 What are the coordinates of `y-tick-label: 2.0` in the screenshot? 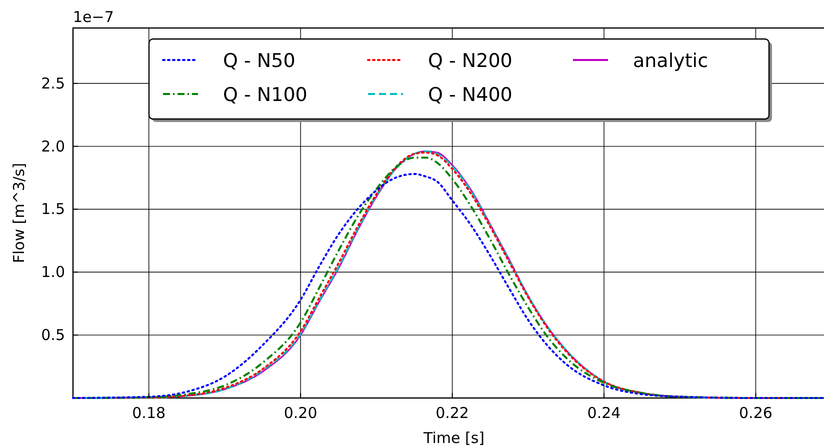 It's located at (53, 146).